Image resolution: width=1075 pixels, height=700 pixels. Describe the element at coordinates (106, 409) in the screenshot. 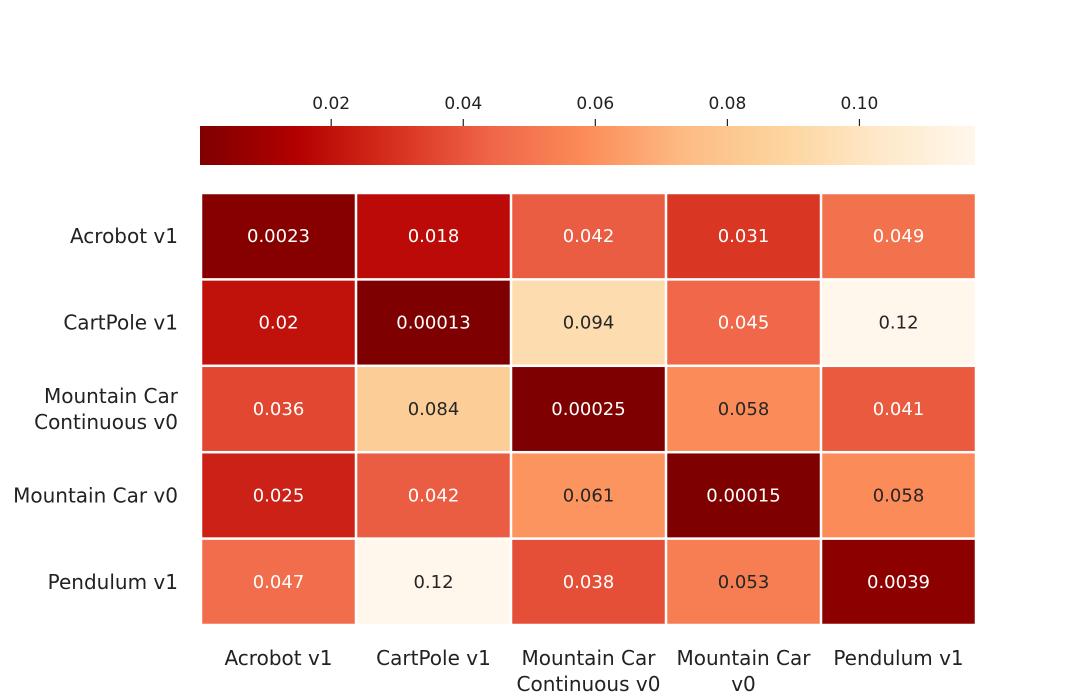

I see `row-label: Mountain Car Continuous v0` at that location.